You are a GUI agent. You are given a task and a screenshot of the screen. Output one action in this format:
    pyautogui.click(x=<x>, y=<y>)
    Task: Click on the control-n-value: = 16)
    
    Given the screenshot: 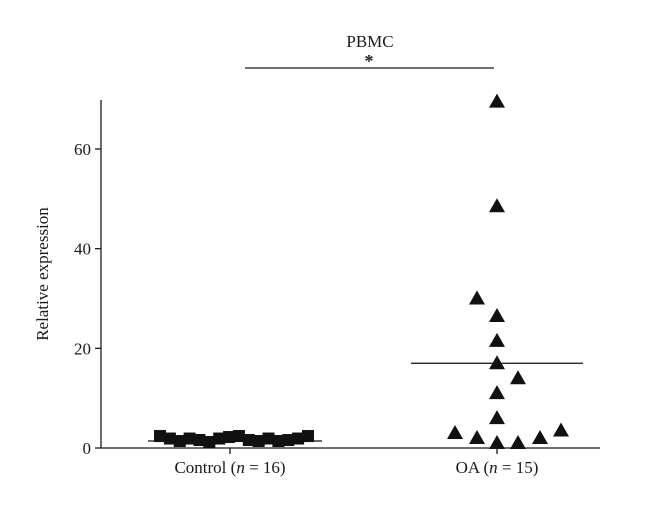 What is the action you would take?
    pyautogui.click(x=267, y=467)
    